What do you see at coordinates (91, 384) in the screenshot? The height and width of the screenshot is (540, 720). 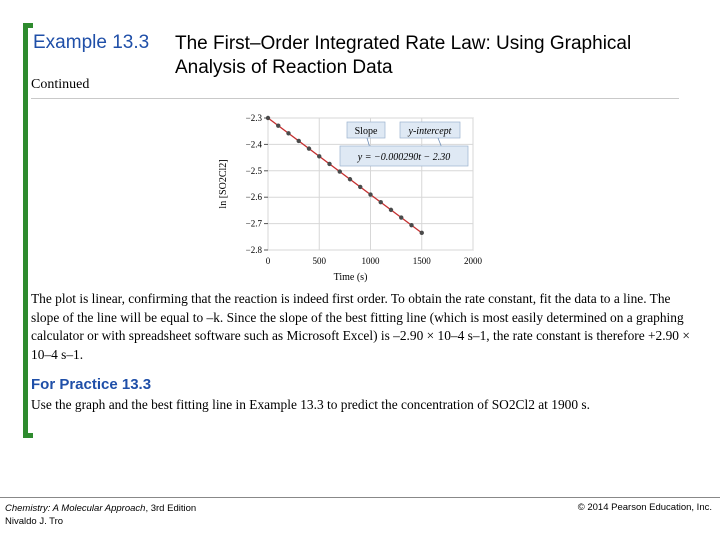 I see `practice-heading: For Practice 13.3` at bounding box center [91, 384].